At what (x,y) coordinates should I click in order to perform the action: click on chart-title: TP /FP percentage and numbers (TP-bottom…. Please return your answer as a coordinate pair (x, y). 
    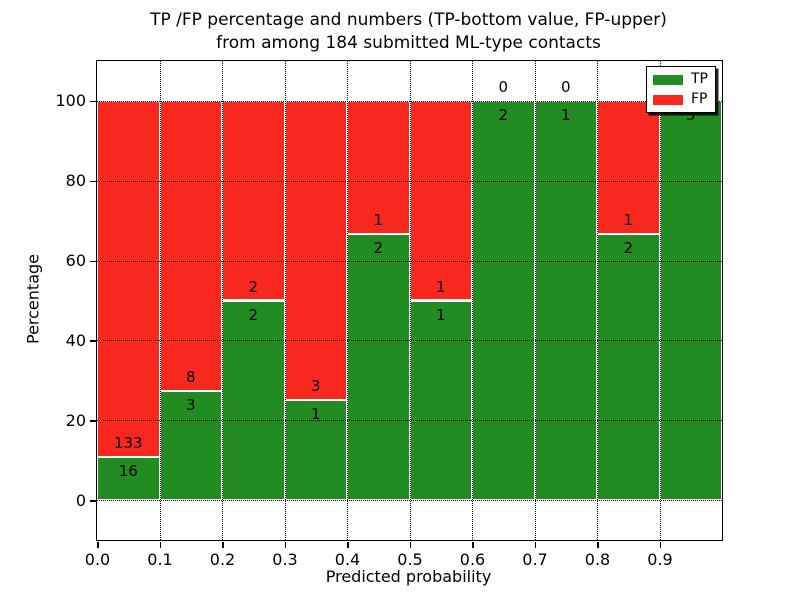
    Looking at the image, I should click on (408, 31).